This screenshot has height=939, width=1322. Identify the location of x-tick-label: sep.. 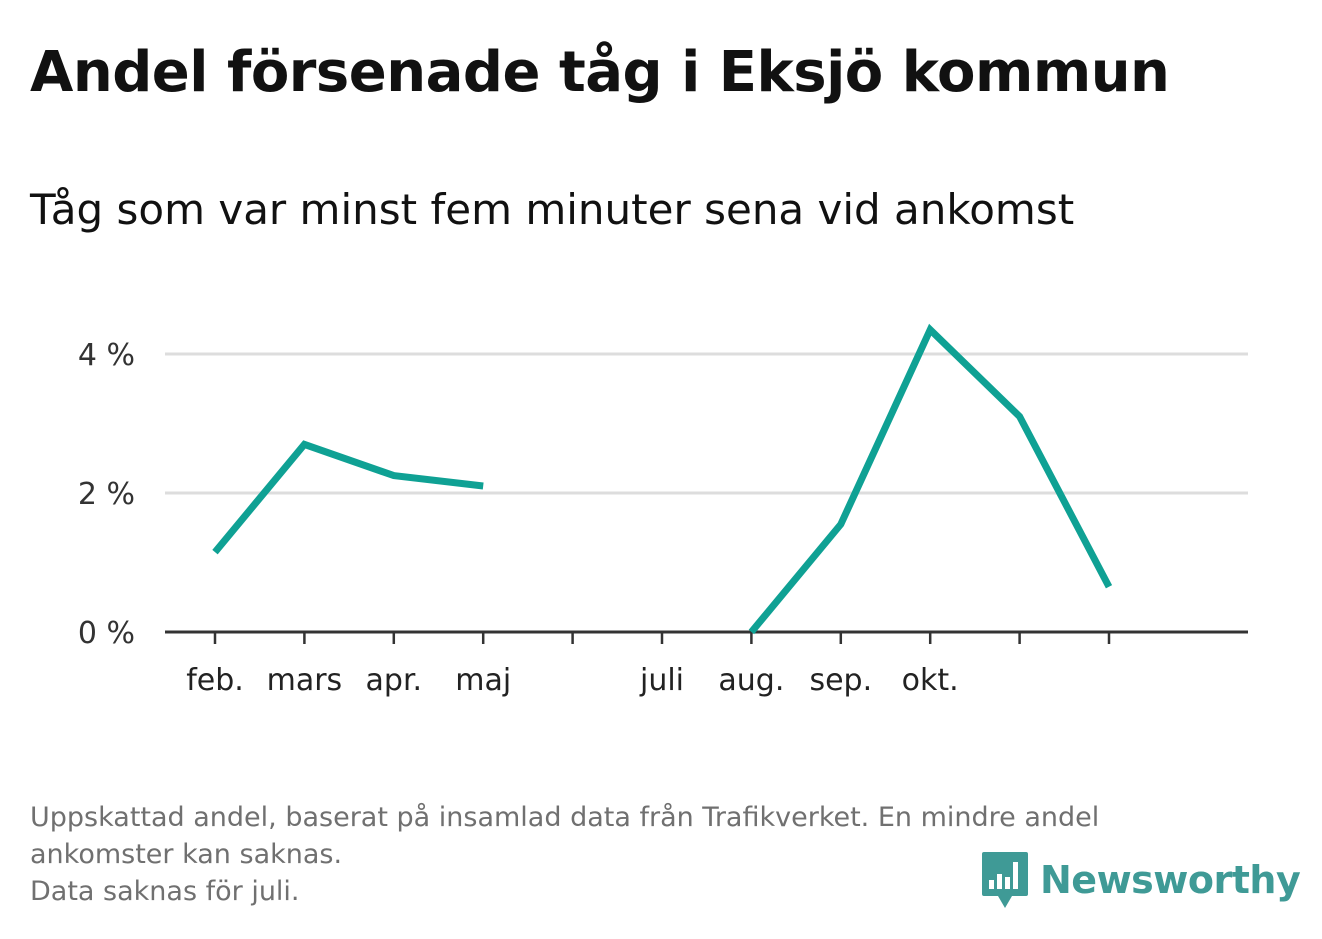
(840, 680).